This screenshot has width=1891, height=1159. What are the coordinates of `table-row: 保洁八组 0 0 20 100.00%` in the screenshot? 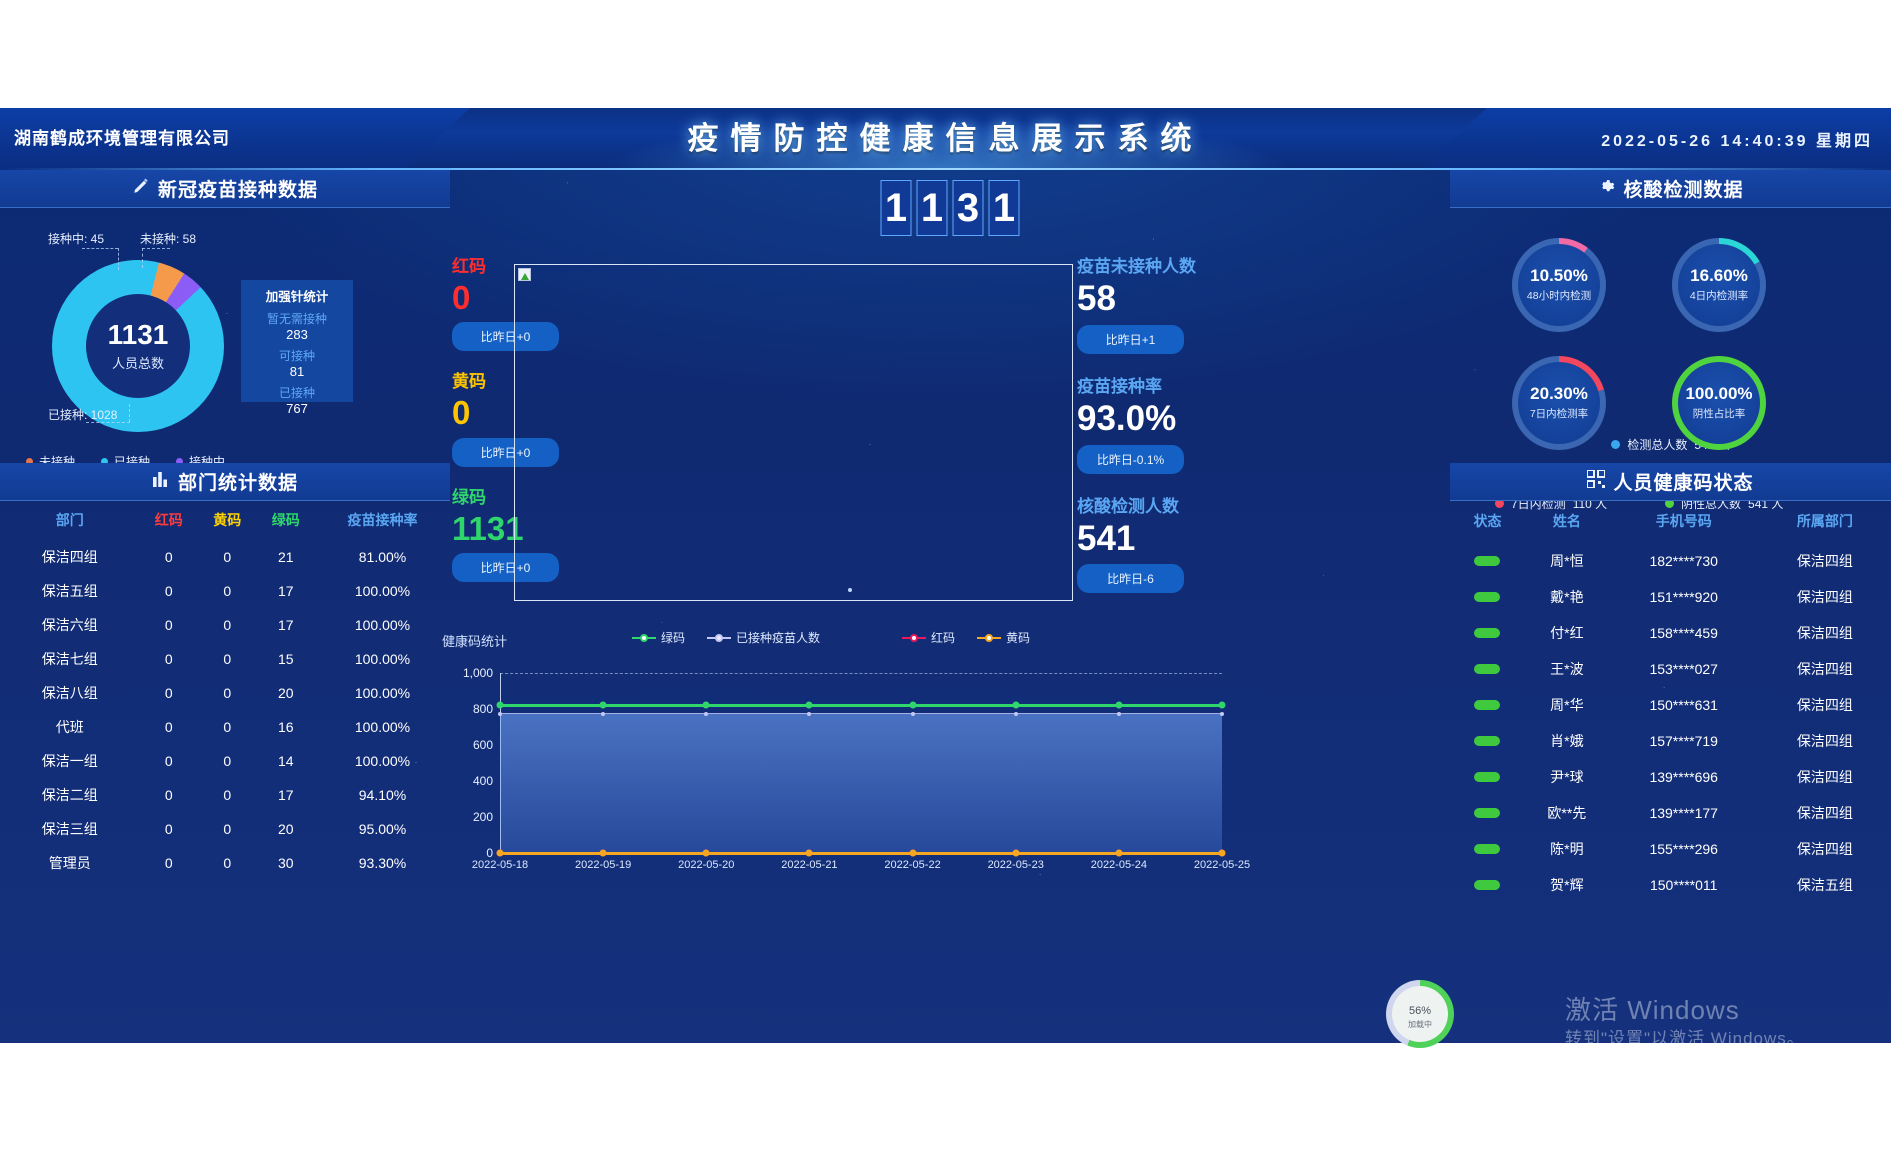 It's located at (225, 693).